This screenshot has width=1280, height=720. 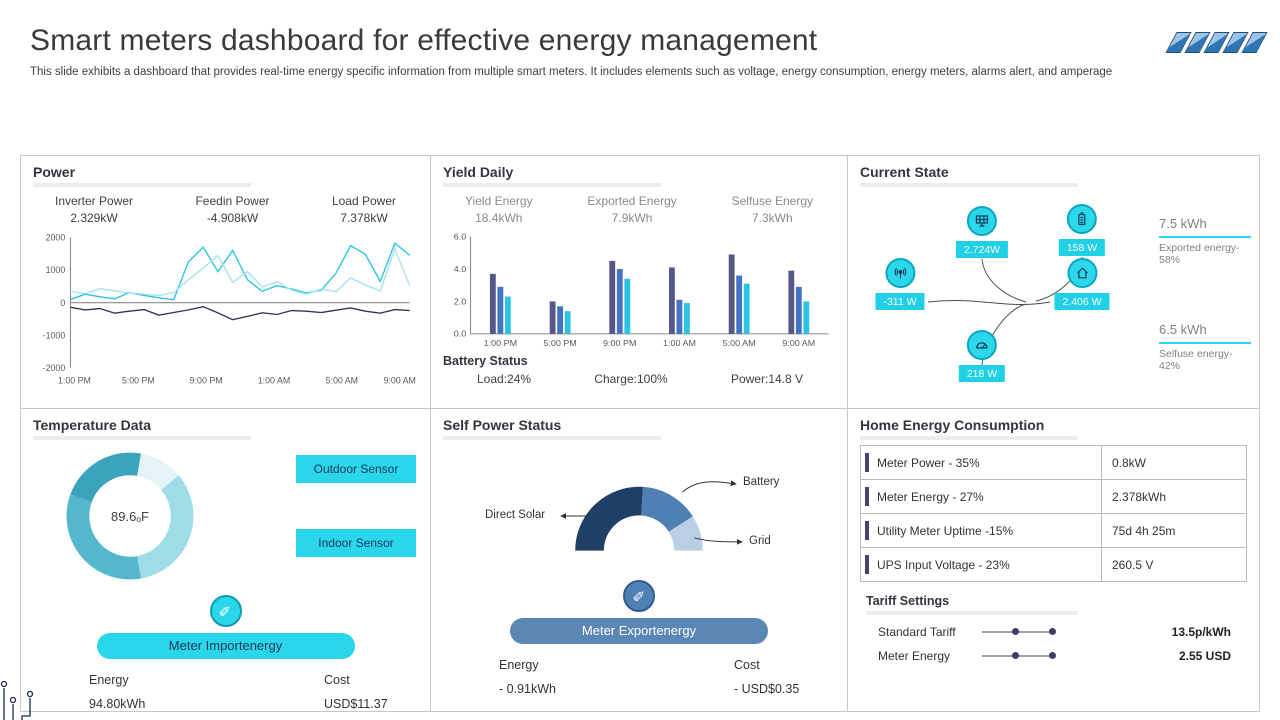 What do you see at coordinates (225, 646) in the screenshot?
I see `meter-importenergy-button: Meter Importenergy` at bounding box center [225, 646].